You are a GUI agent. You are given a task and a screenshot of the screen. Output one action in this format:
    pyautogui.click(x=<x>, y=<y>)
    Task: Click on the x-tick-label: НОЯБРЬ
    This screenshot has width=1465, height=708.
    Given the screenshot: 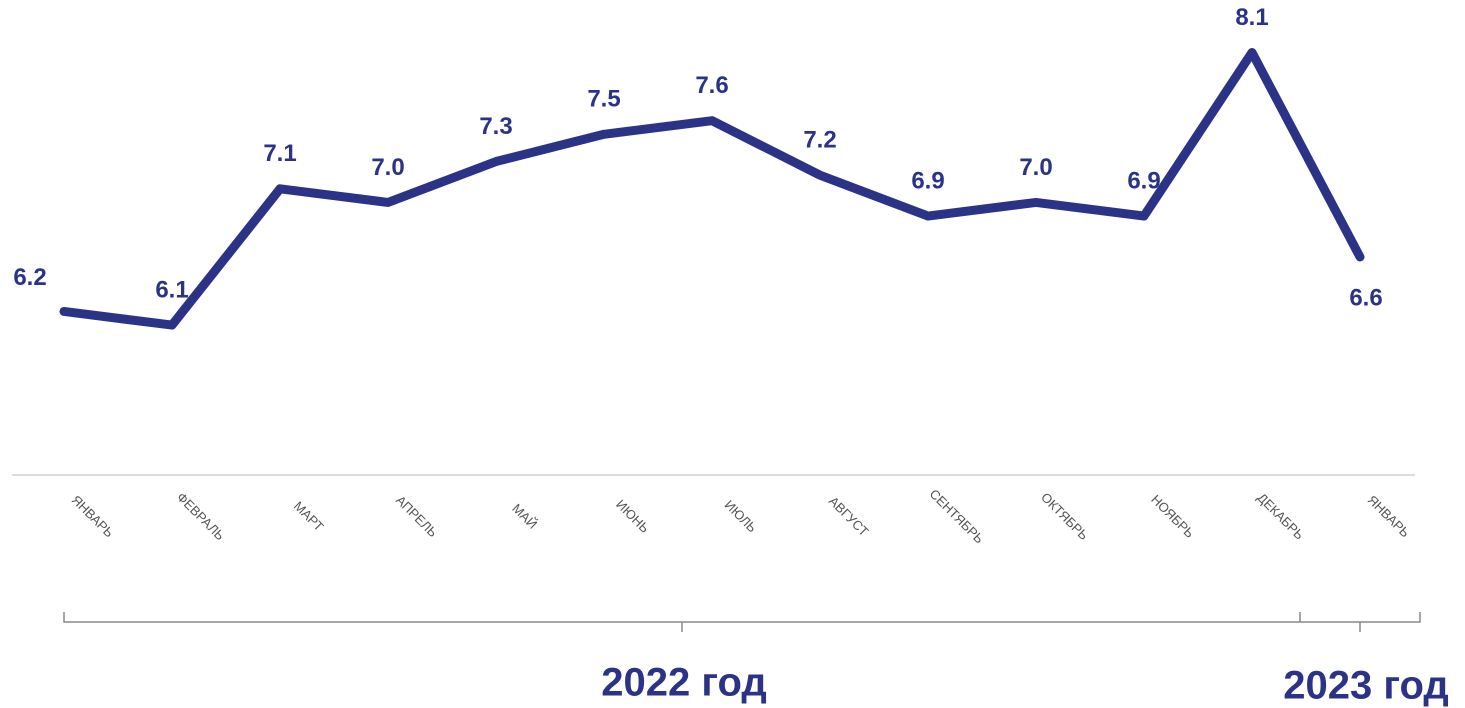 What is the action you would take?
    pyautogui.click(x=1172, y=516)
    